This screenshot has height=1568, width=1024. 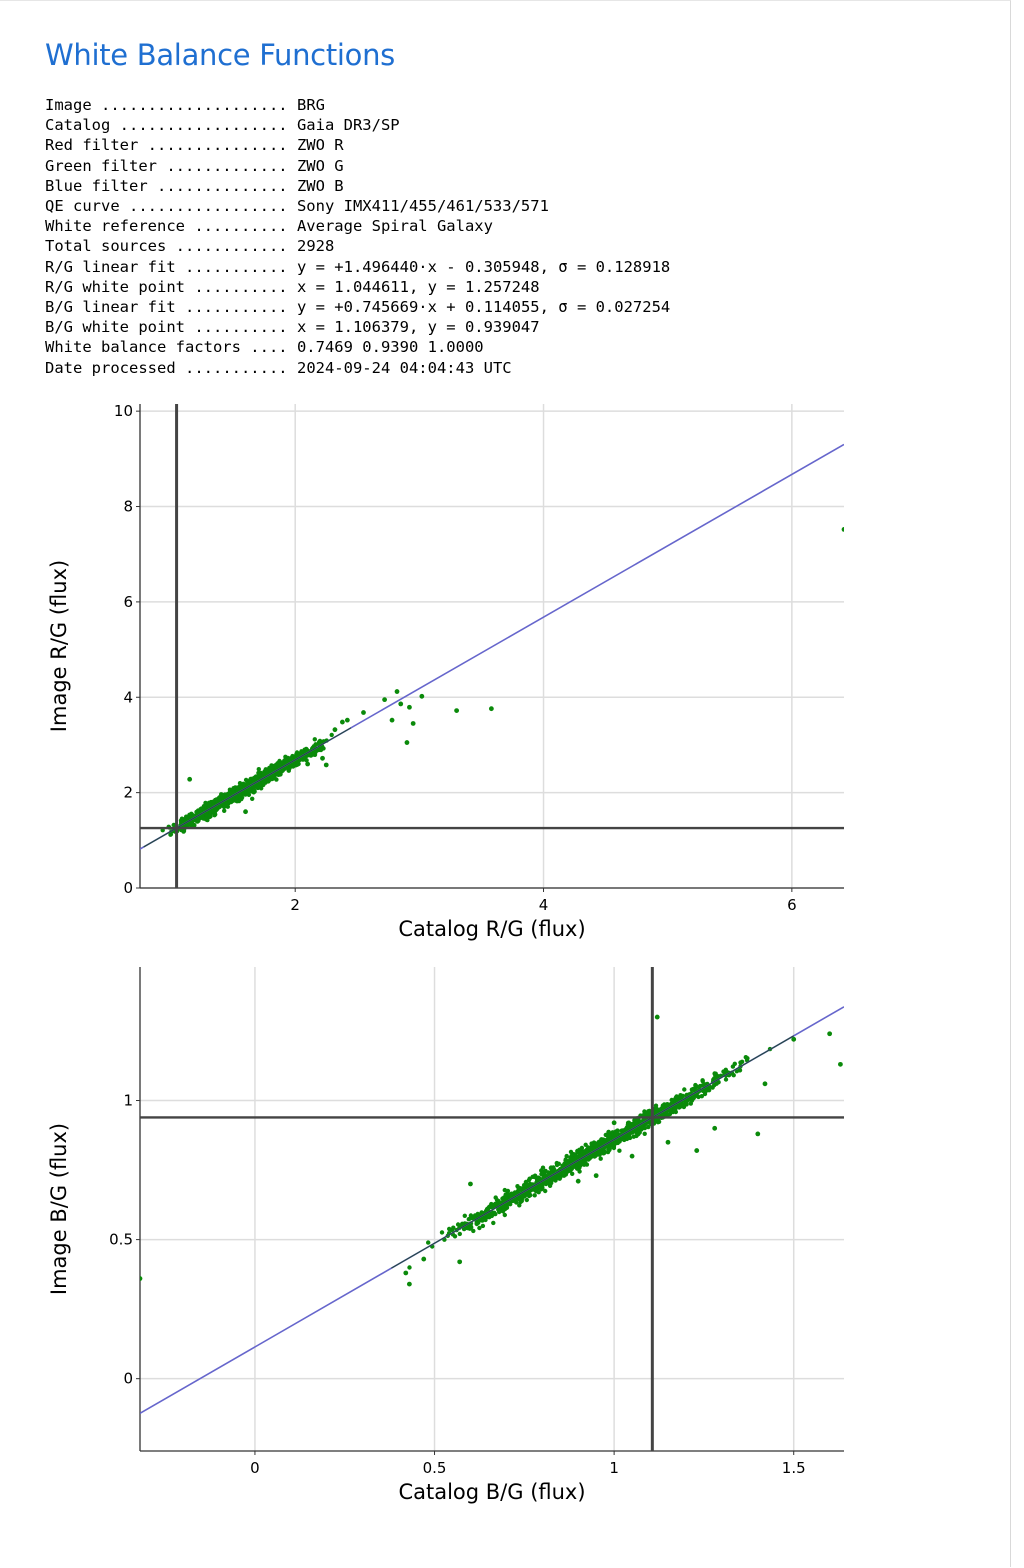 I want to click on info-value: Average Spiral Galaxy, so click(x=394, y=226).